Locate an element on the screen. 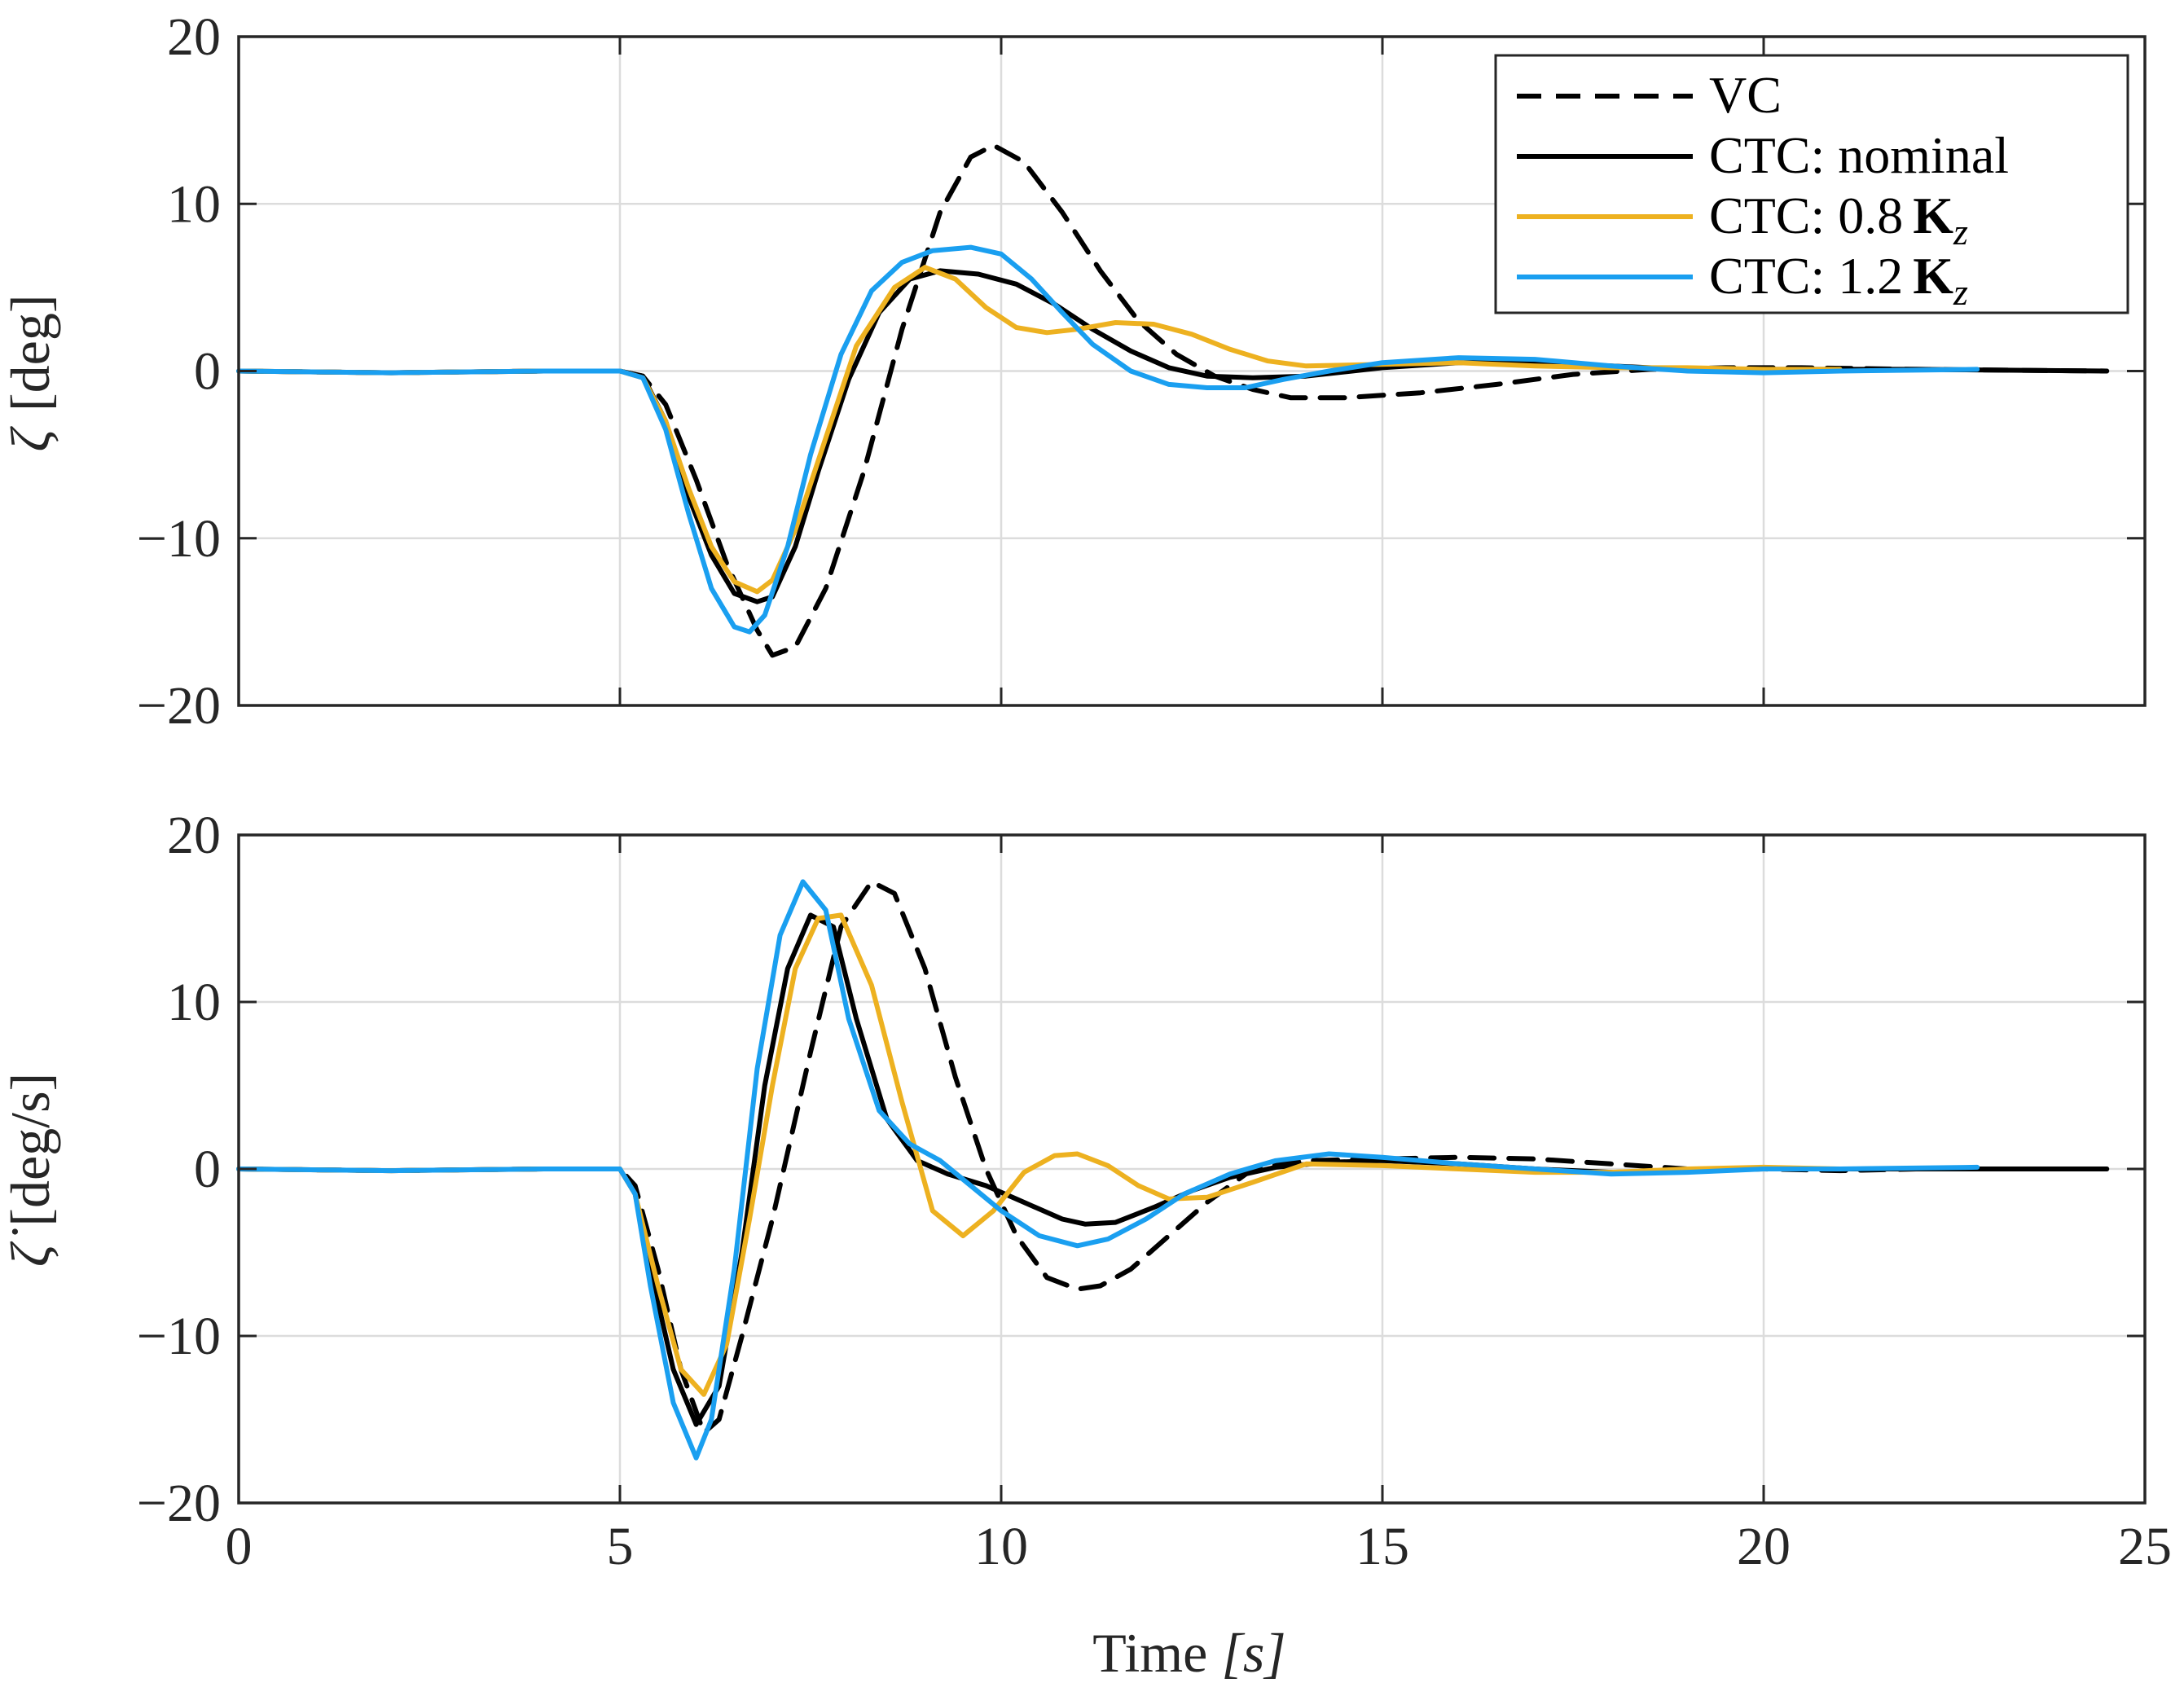  legend-label-ctc-1-2kz-sub: z is located at coordinates (1960, 292).